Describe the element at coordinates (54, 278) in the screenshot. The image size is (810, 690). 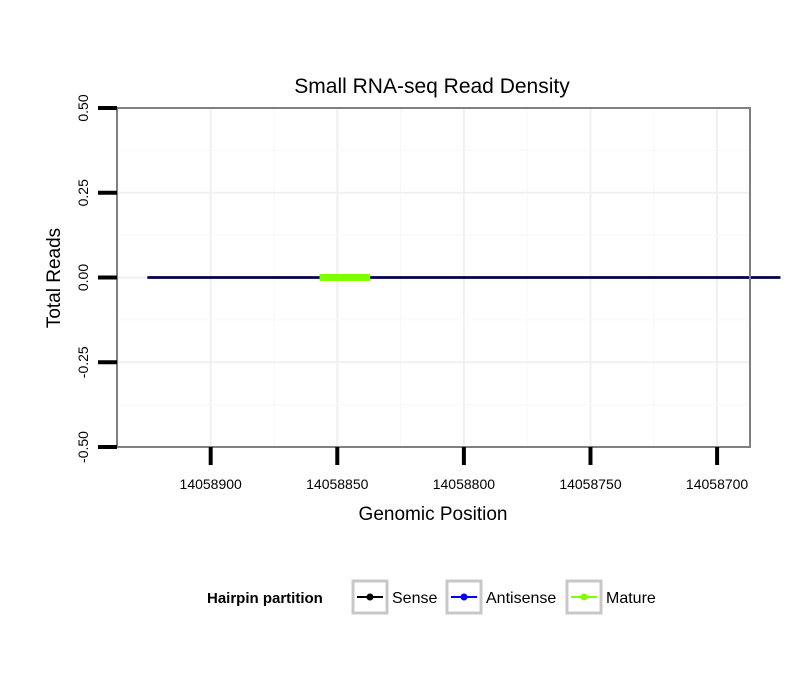
I see `y-axis-title: Total Reads` at that location.